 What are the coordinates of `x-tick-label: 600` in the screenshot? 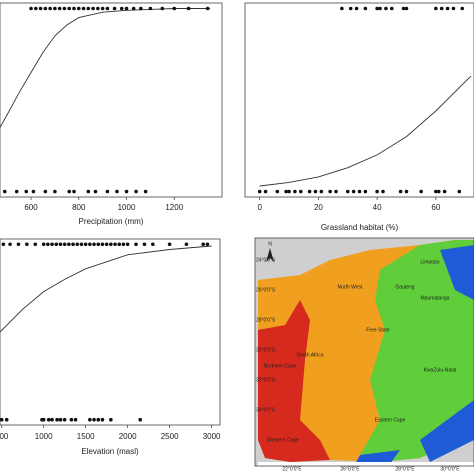 It's located at (31, 207).